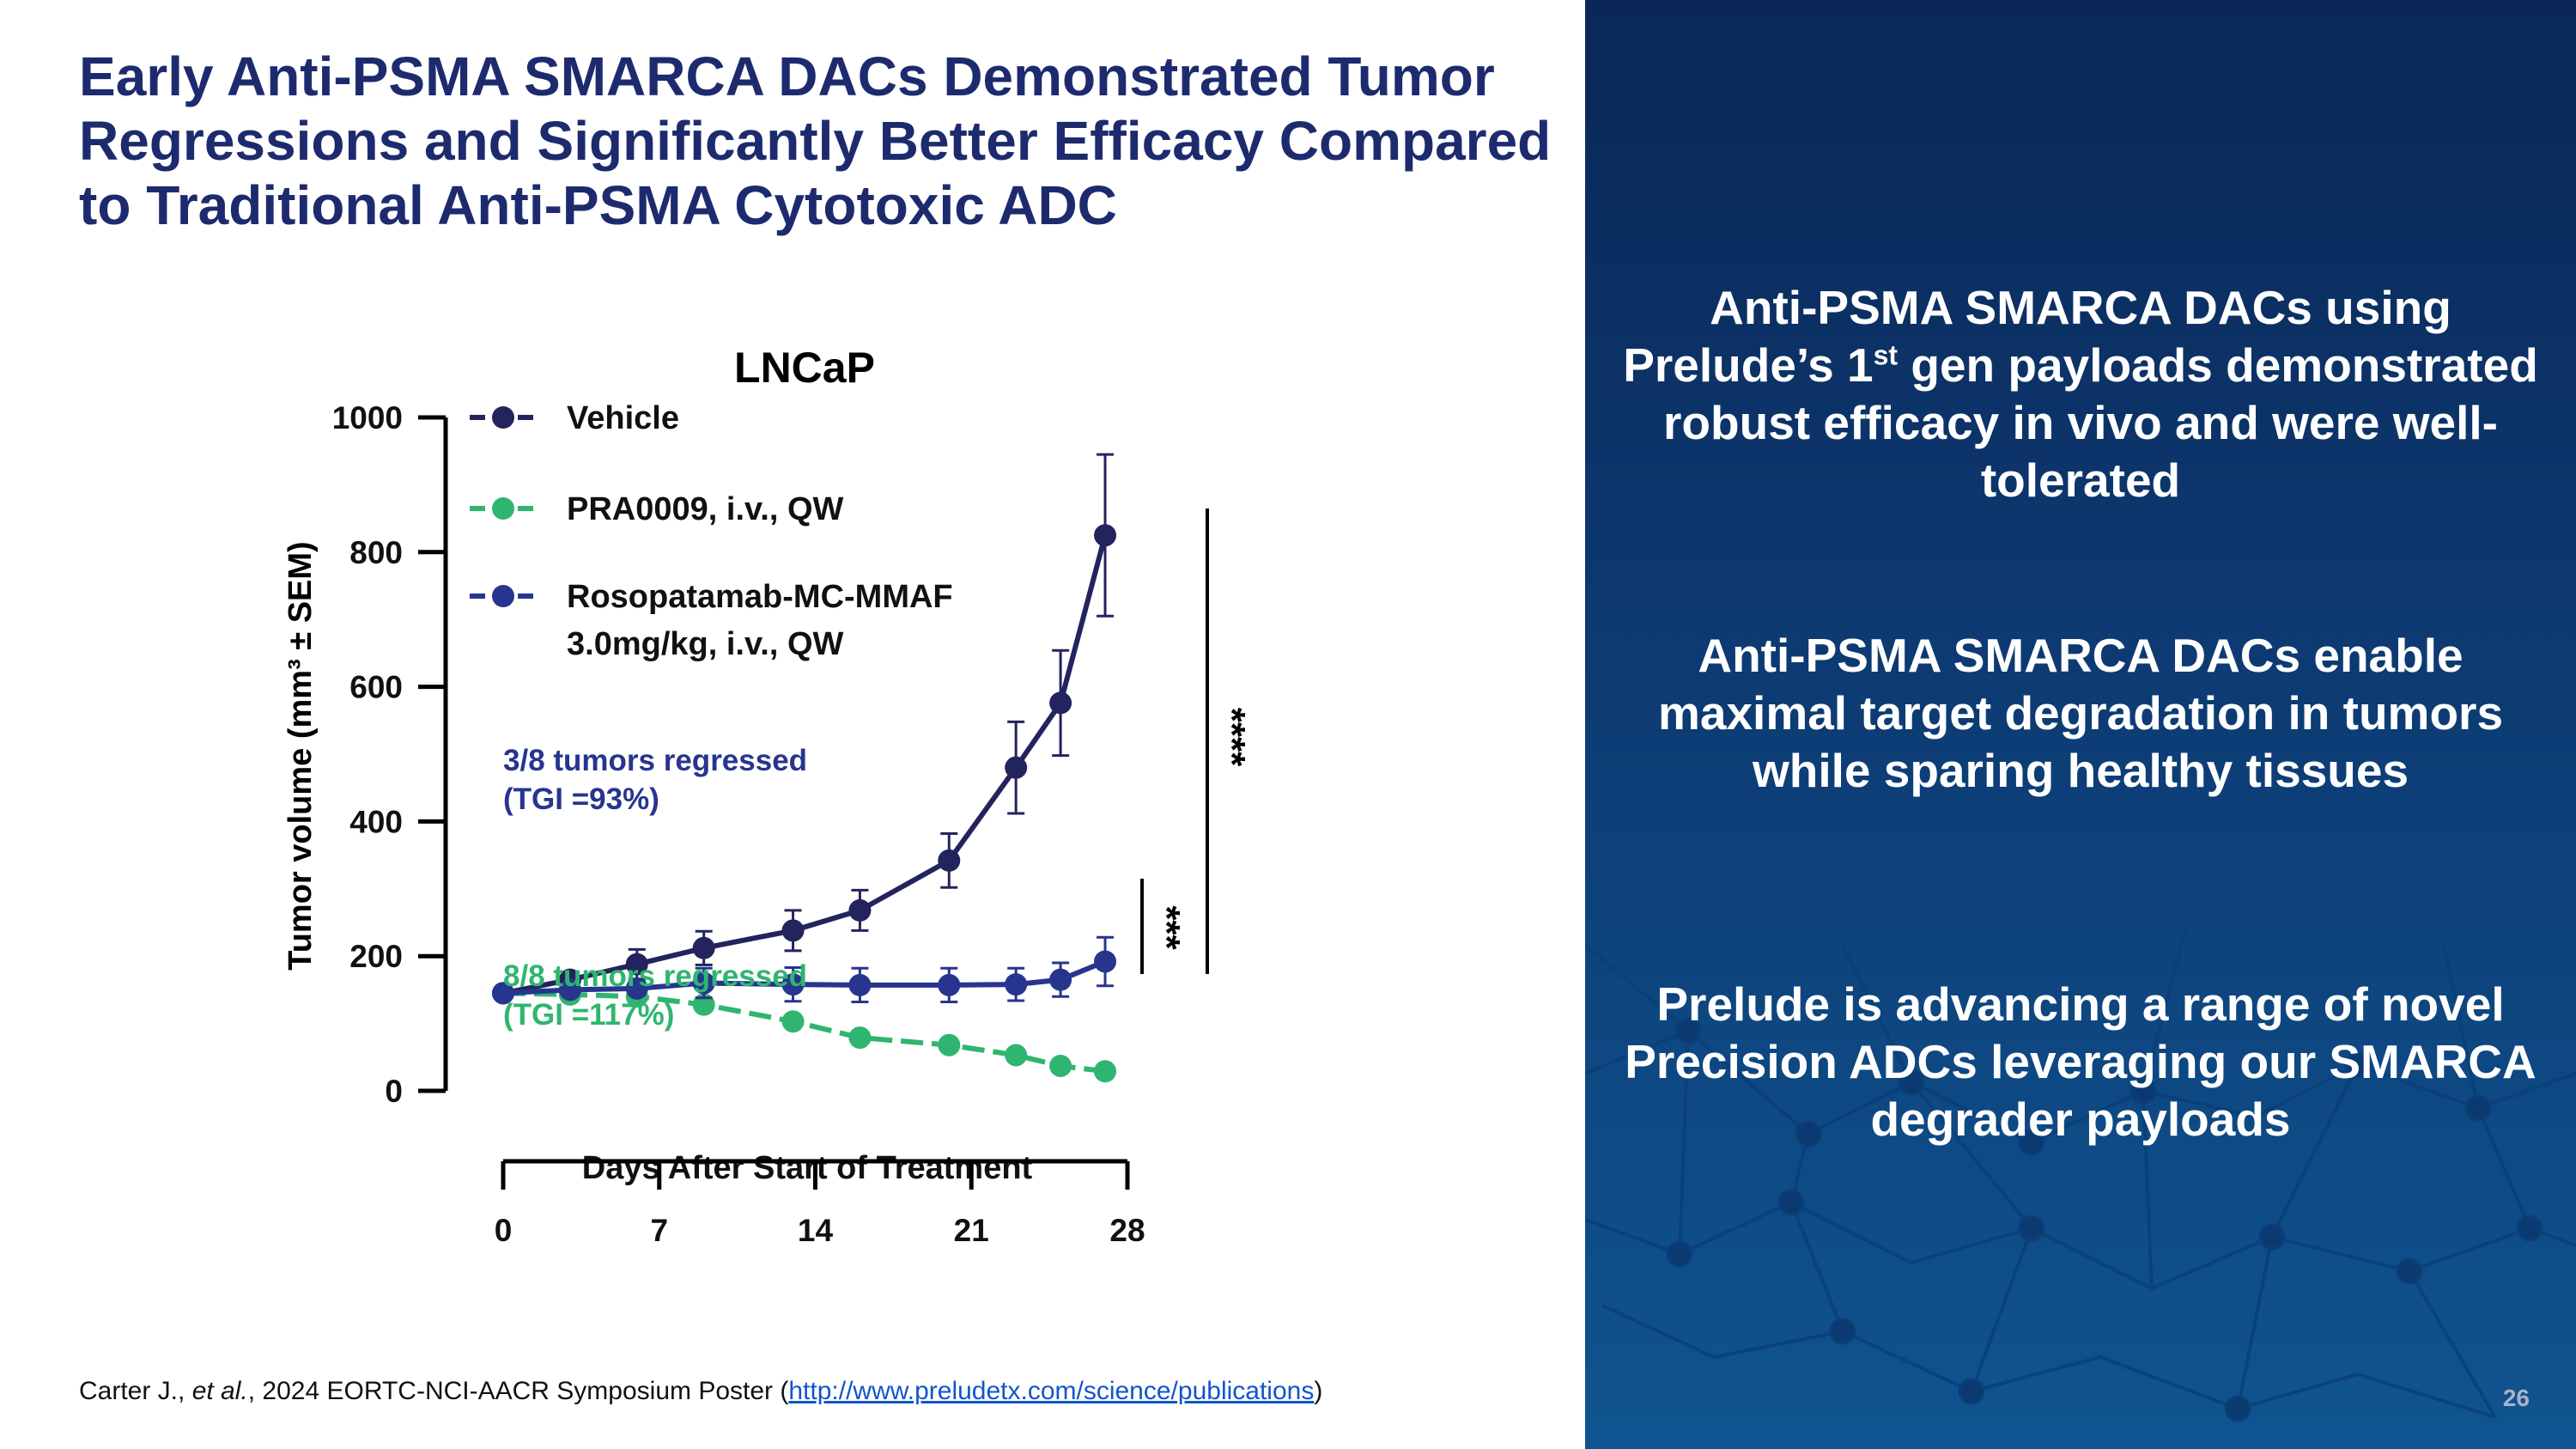 The height and width of the screenshot is (1449, 2576). What do you see at coordinates (1232, 737) in the screenshot?
I see `significance-vehicle: ****` at bounding box center [1232, 737].